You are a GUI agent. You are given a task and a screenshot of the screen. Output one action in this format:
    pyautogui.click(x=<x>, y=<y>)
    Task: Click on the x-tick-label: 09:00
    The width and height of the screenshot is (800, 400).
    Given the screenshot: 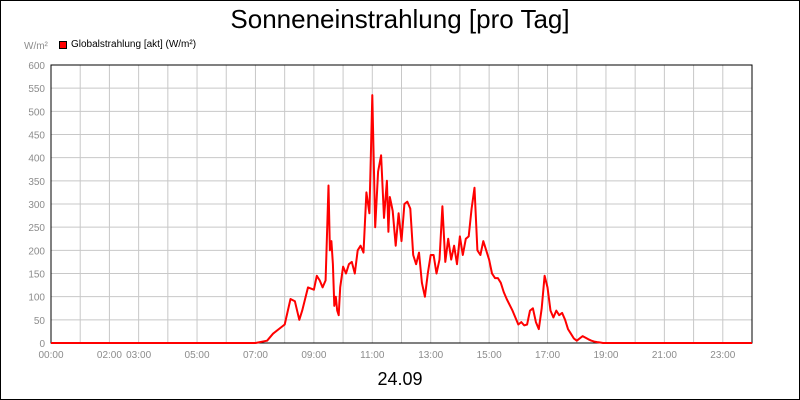 What is the action you would take?
    pyautogui.click(x=313, y=355)
    